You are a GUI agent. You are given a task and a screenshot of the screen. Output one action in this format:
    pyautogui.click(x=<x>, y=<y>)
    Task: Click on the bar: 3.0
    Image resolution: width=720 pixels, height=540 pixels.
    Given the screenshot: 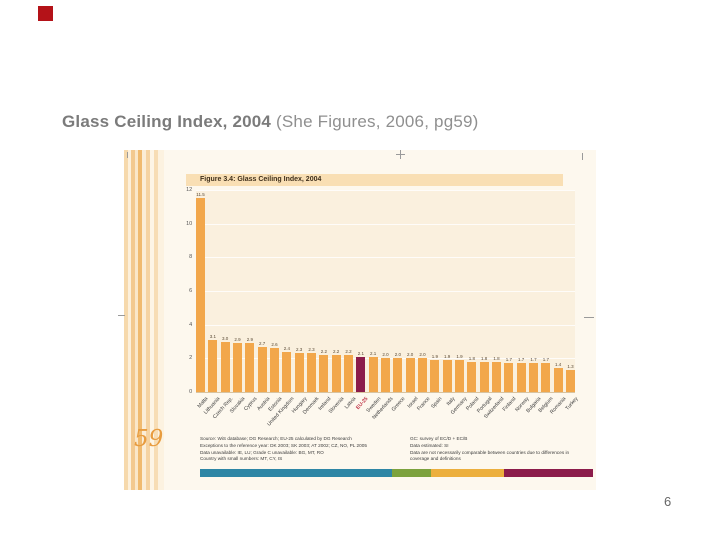 What is the action you would take?
    pyautogui.click(x=225, y=364)
    